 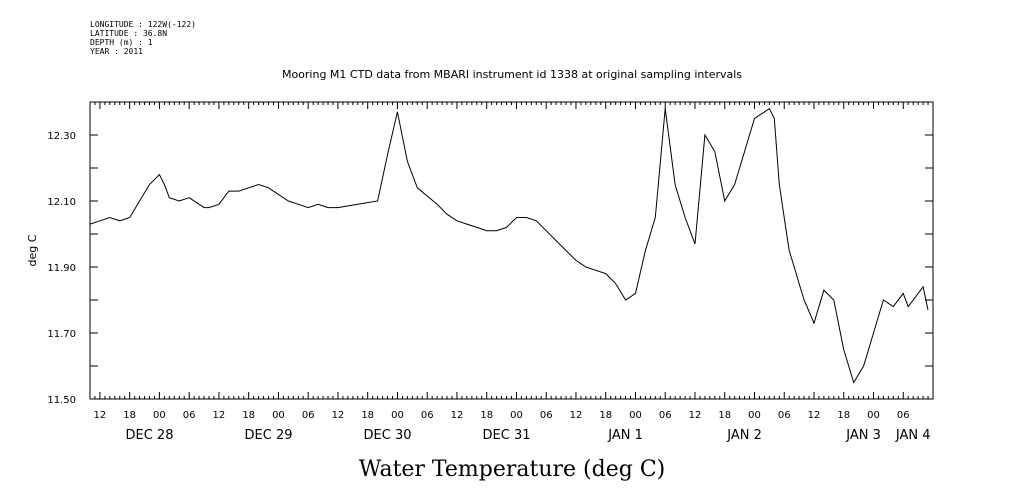 I want to click on y-tick-label: 11.50, so click(x=61, y=400).